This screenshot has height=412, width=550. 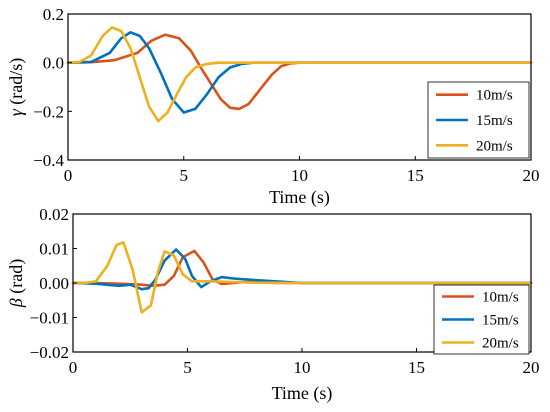 What do you see at coordinates (68, 175) in the screenshot?
I see `yaw-rate-x-tick-label: 0` at bounding box center [68, 175].